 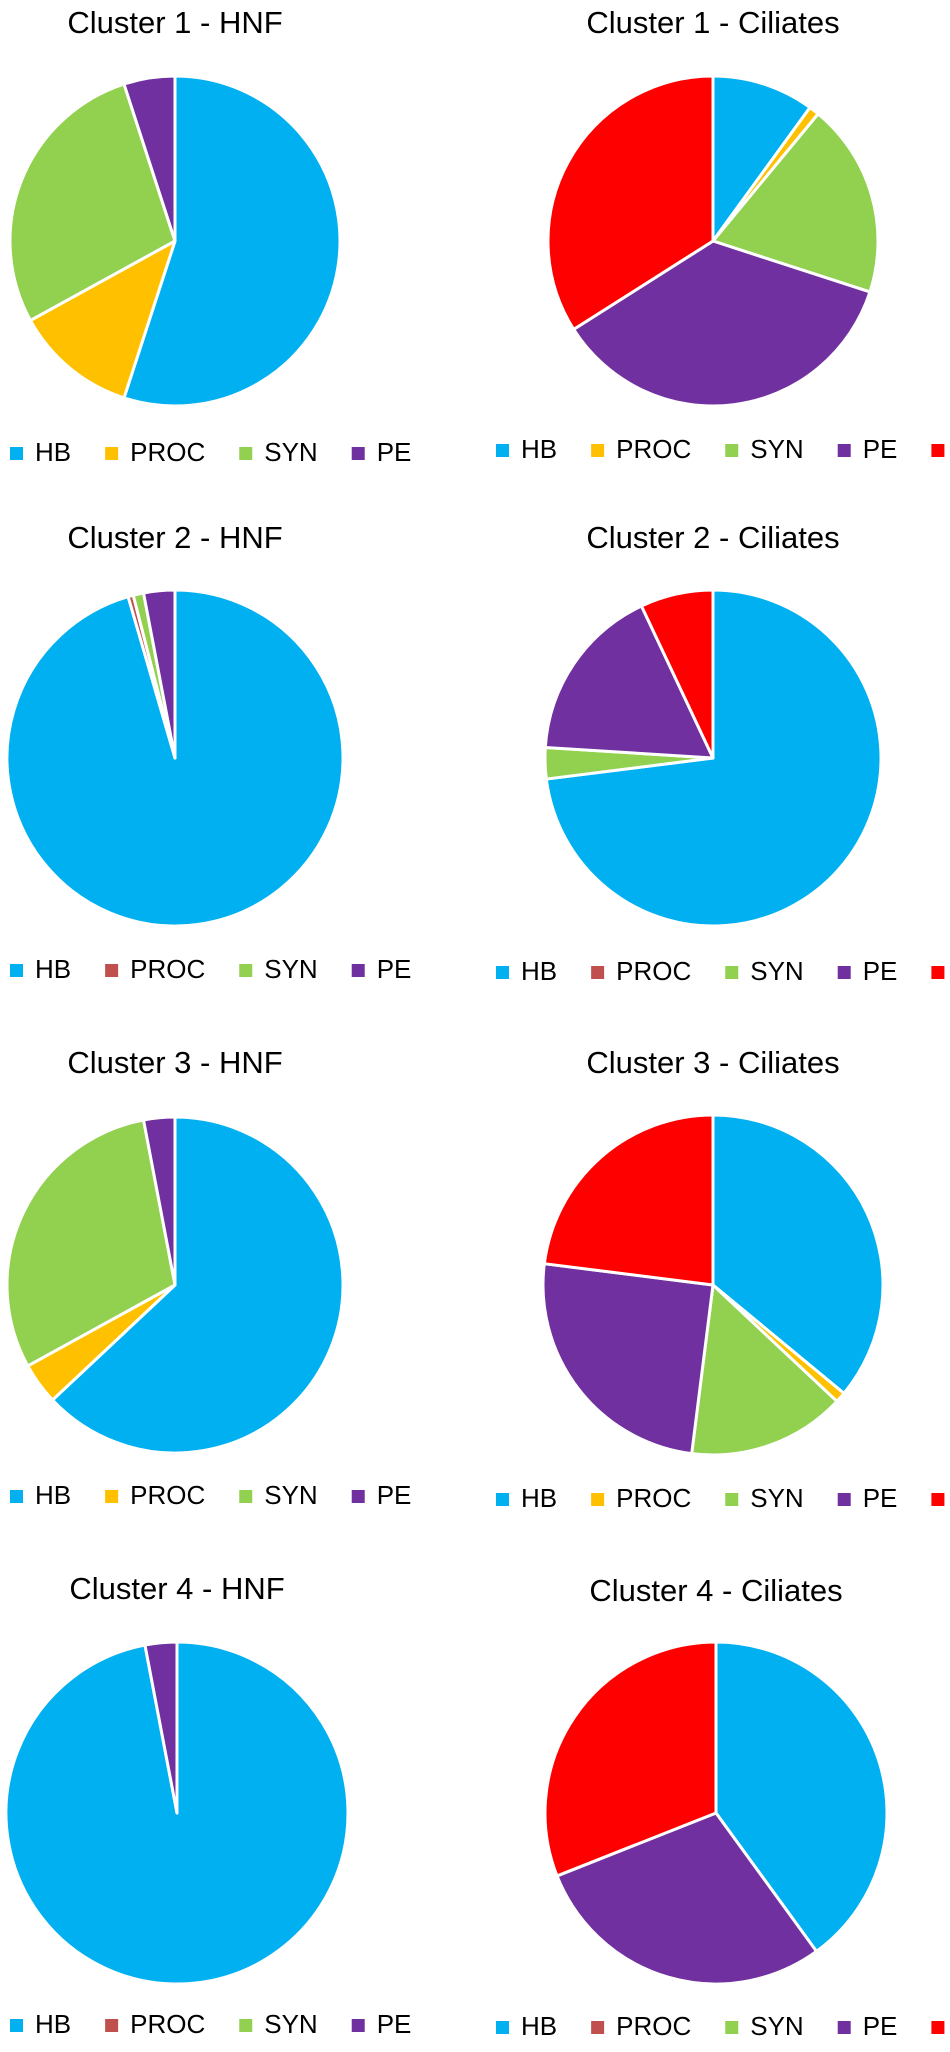 I want to click on chart-title: Cluster 2 - Ciliates, so click(x=712, y=537).